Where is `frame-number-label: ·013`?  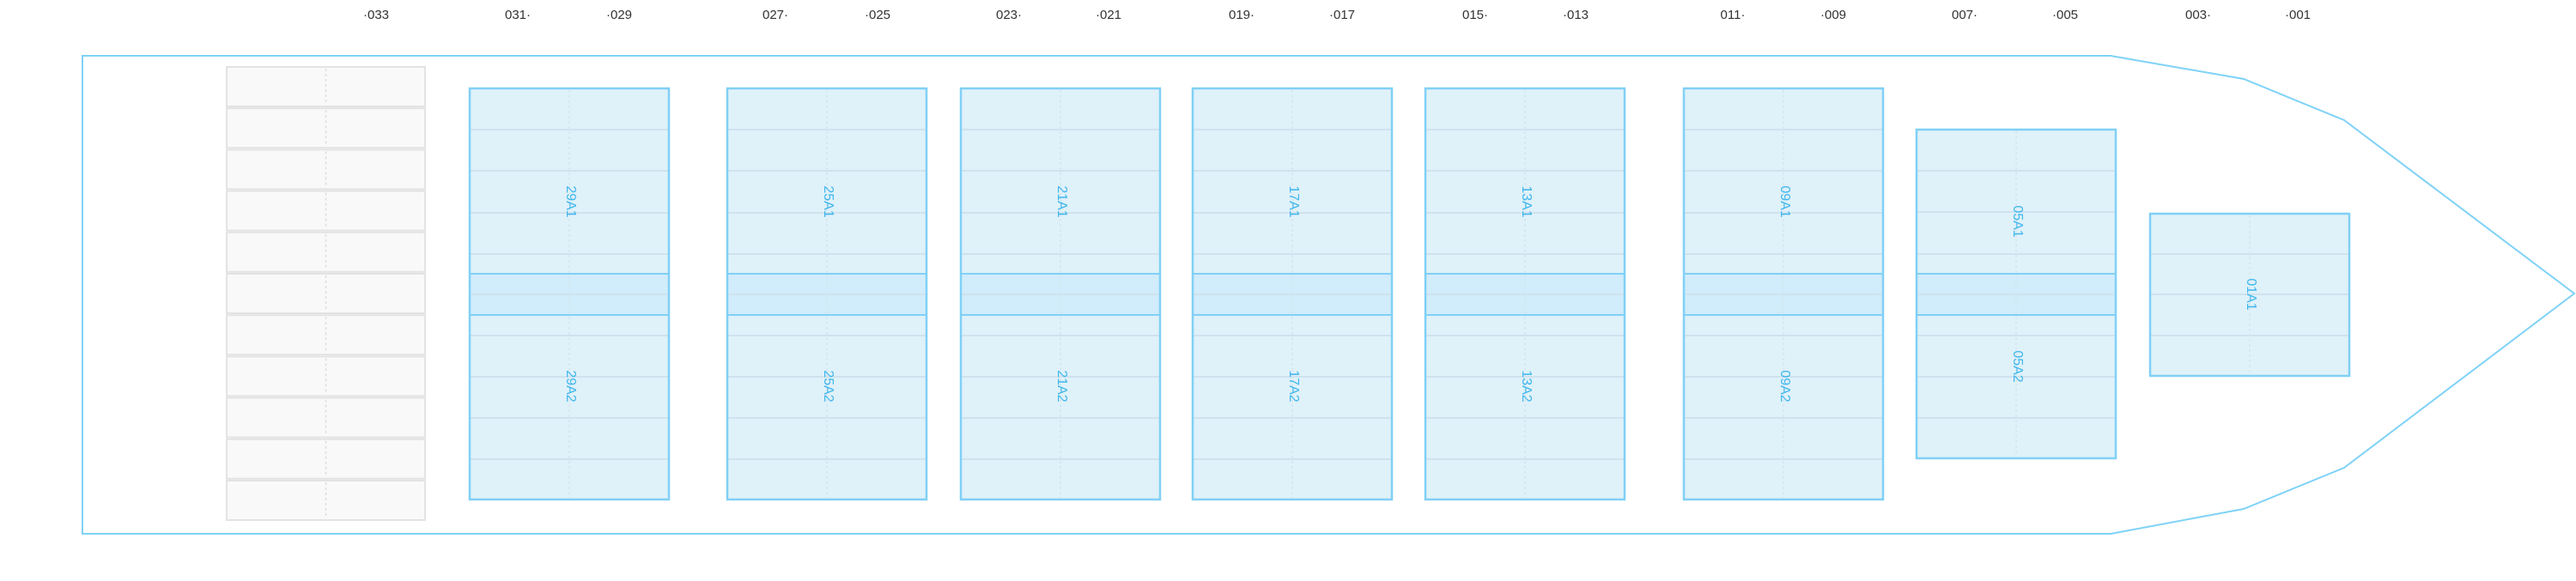 frame-number-label: ·013 is located at coordinates (1576, 15).